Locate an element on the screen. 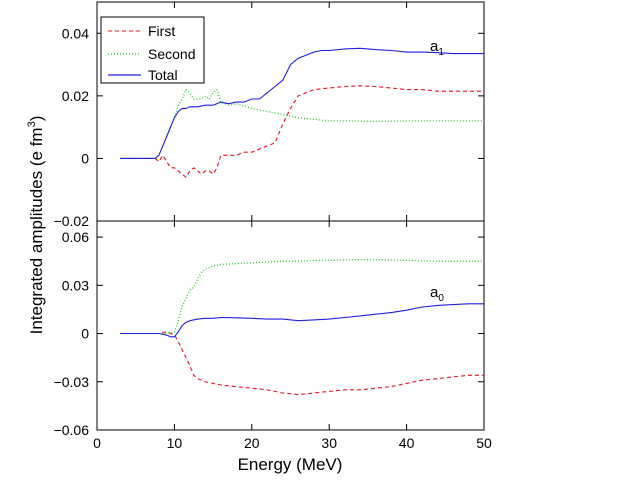 This screenshot has width=635, height=491. x-tick-label: 40 is located at coordinates (407, 443).